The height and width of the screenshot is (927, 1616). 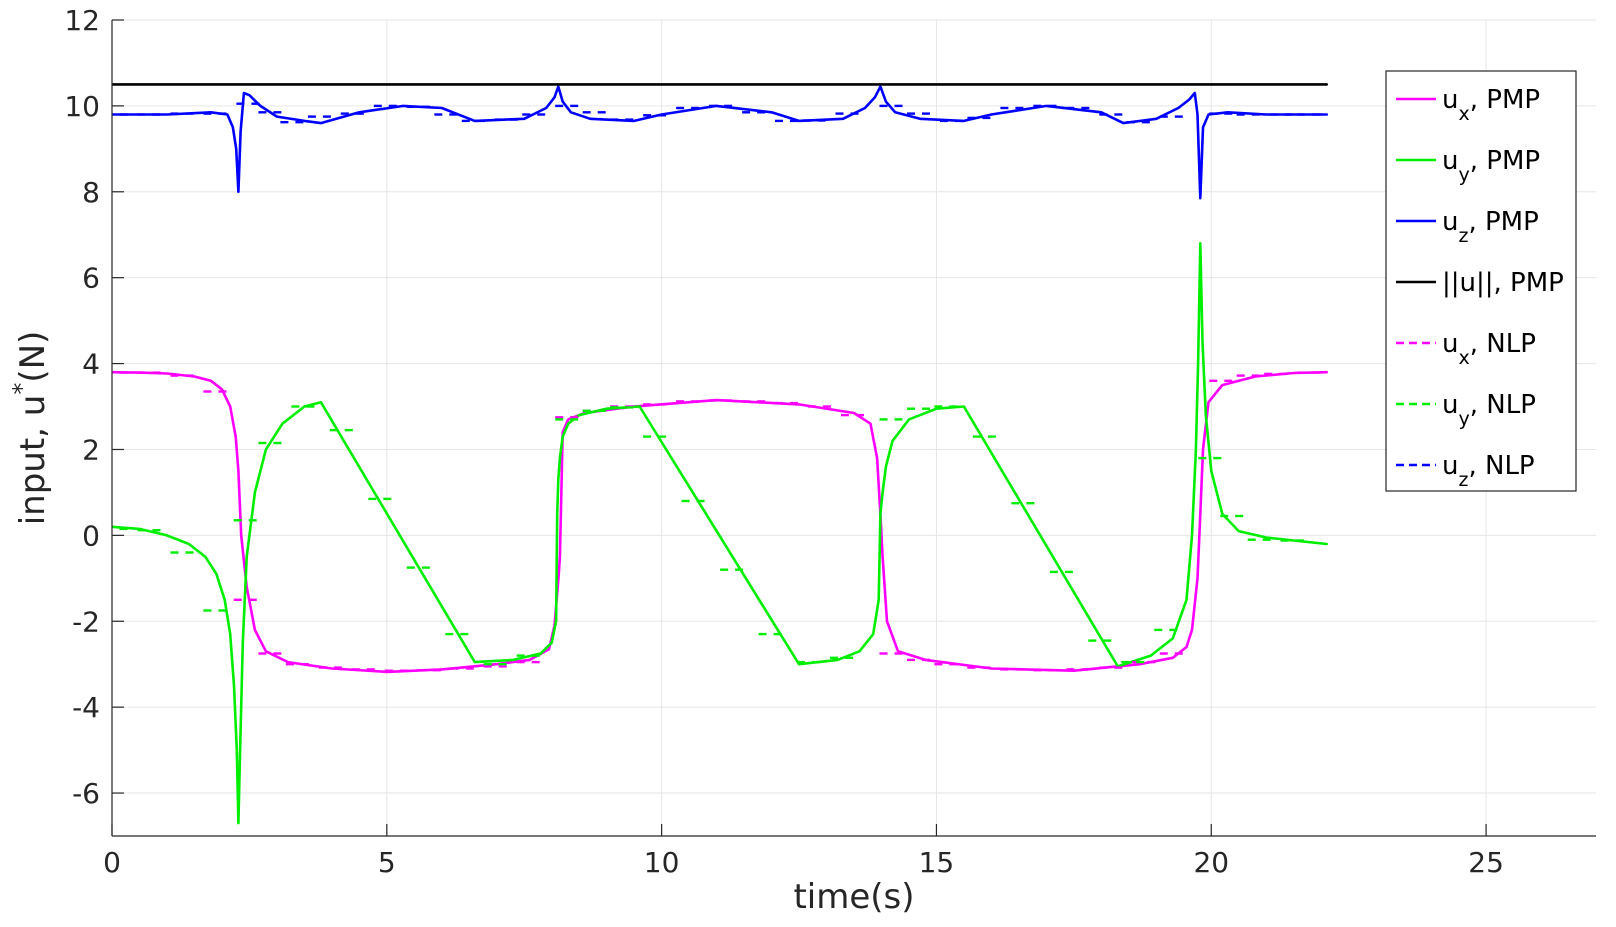 I want to click on legend-label: ux, PMP, so click(x=1491, y=105).